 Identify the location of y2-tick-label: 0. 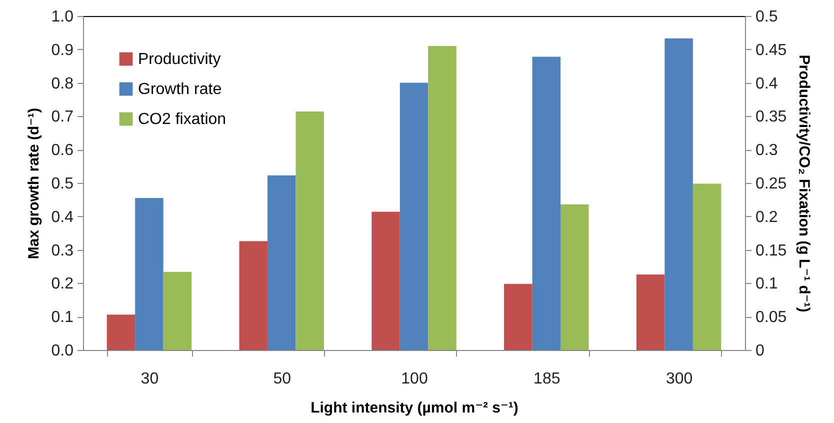
(760, 351).